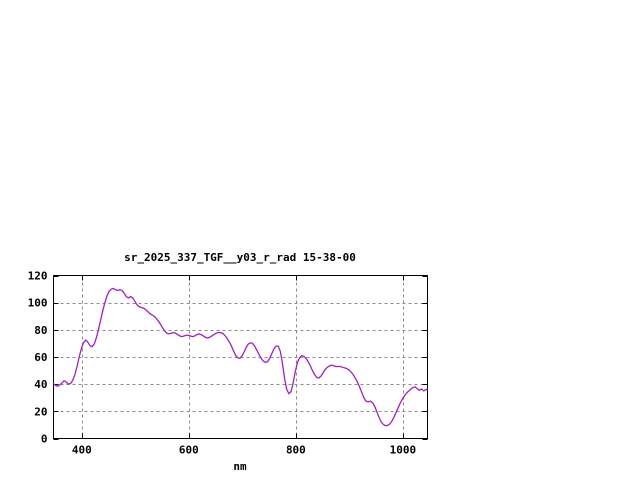 This screenshot has width=640, height=480. I want to click on y-tick-label: 20, so click(40, 411).